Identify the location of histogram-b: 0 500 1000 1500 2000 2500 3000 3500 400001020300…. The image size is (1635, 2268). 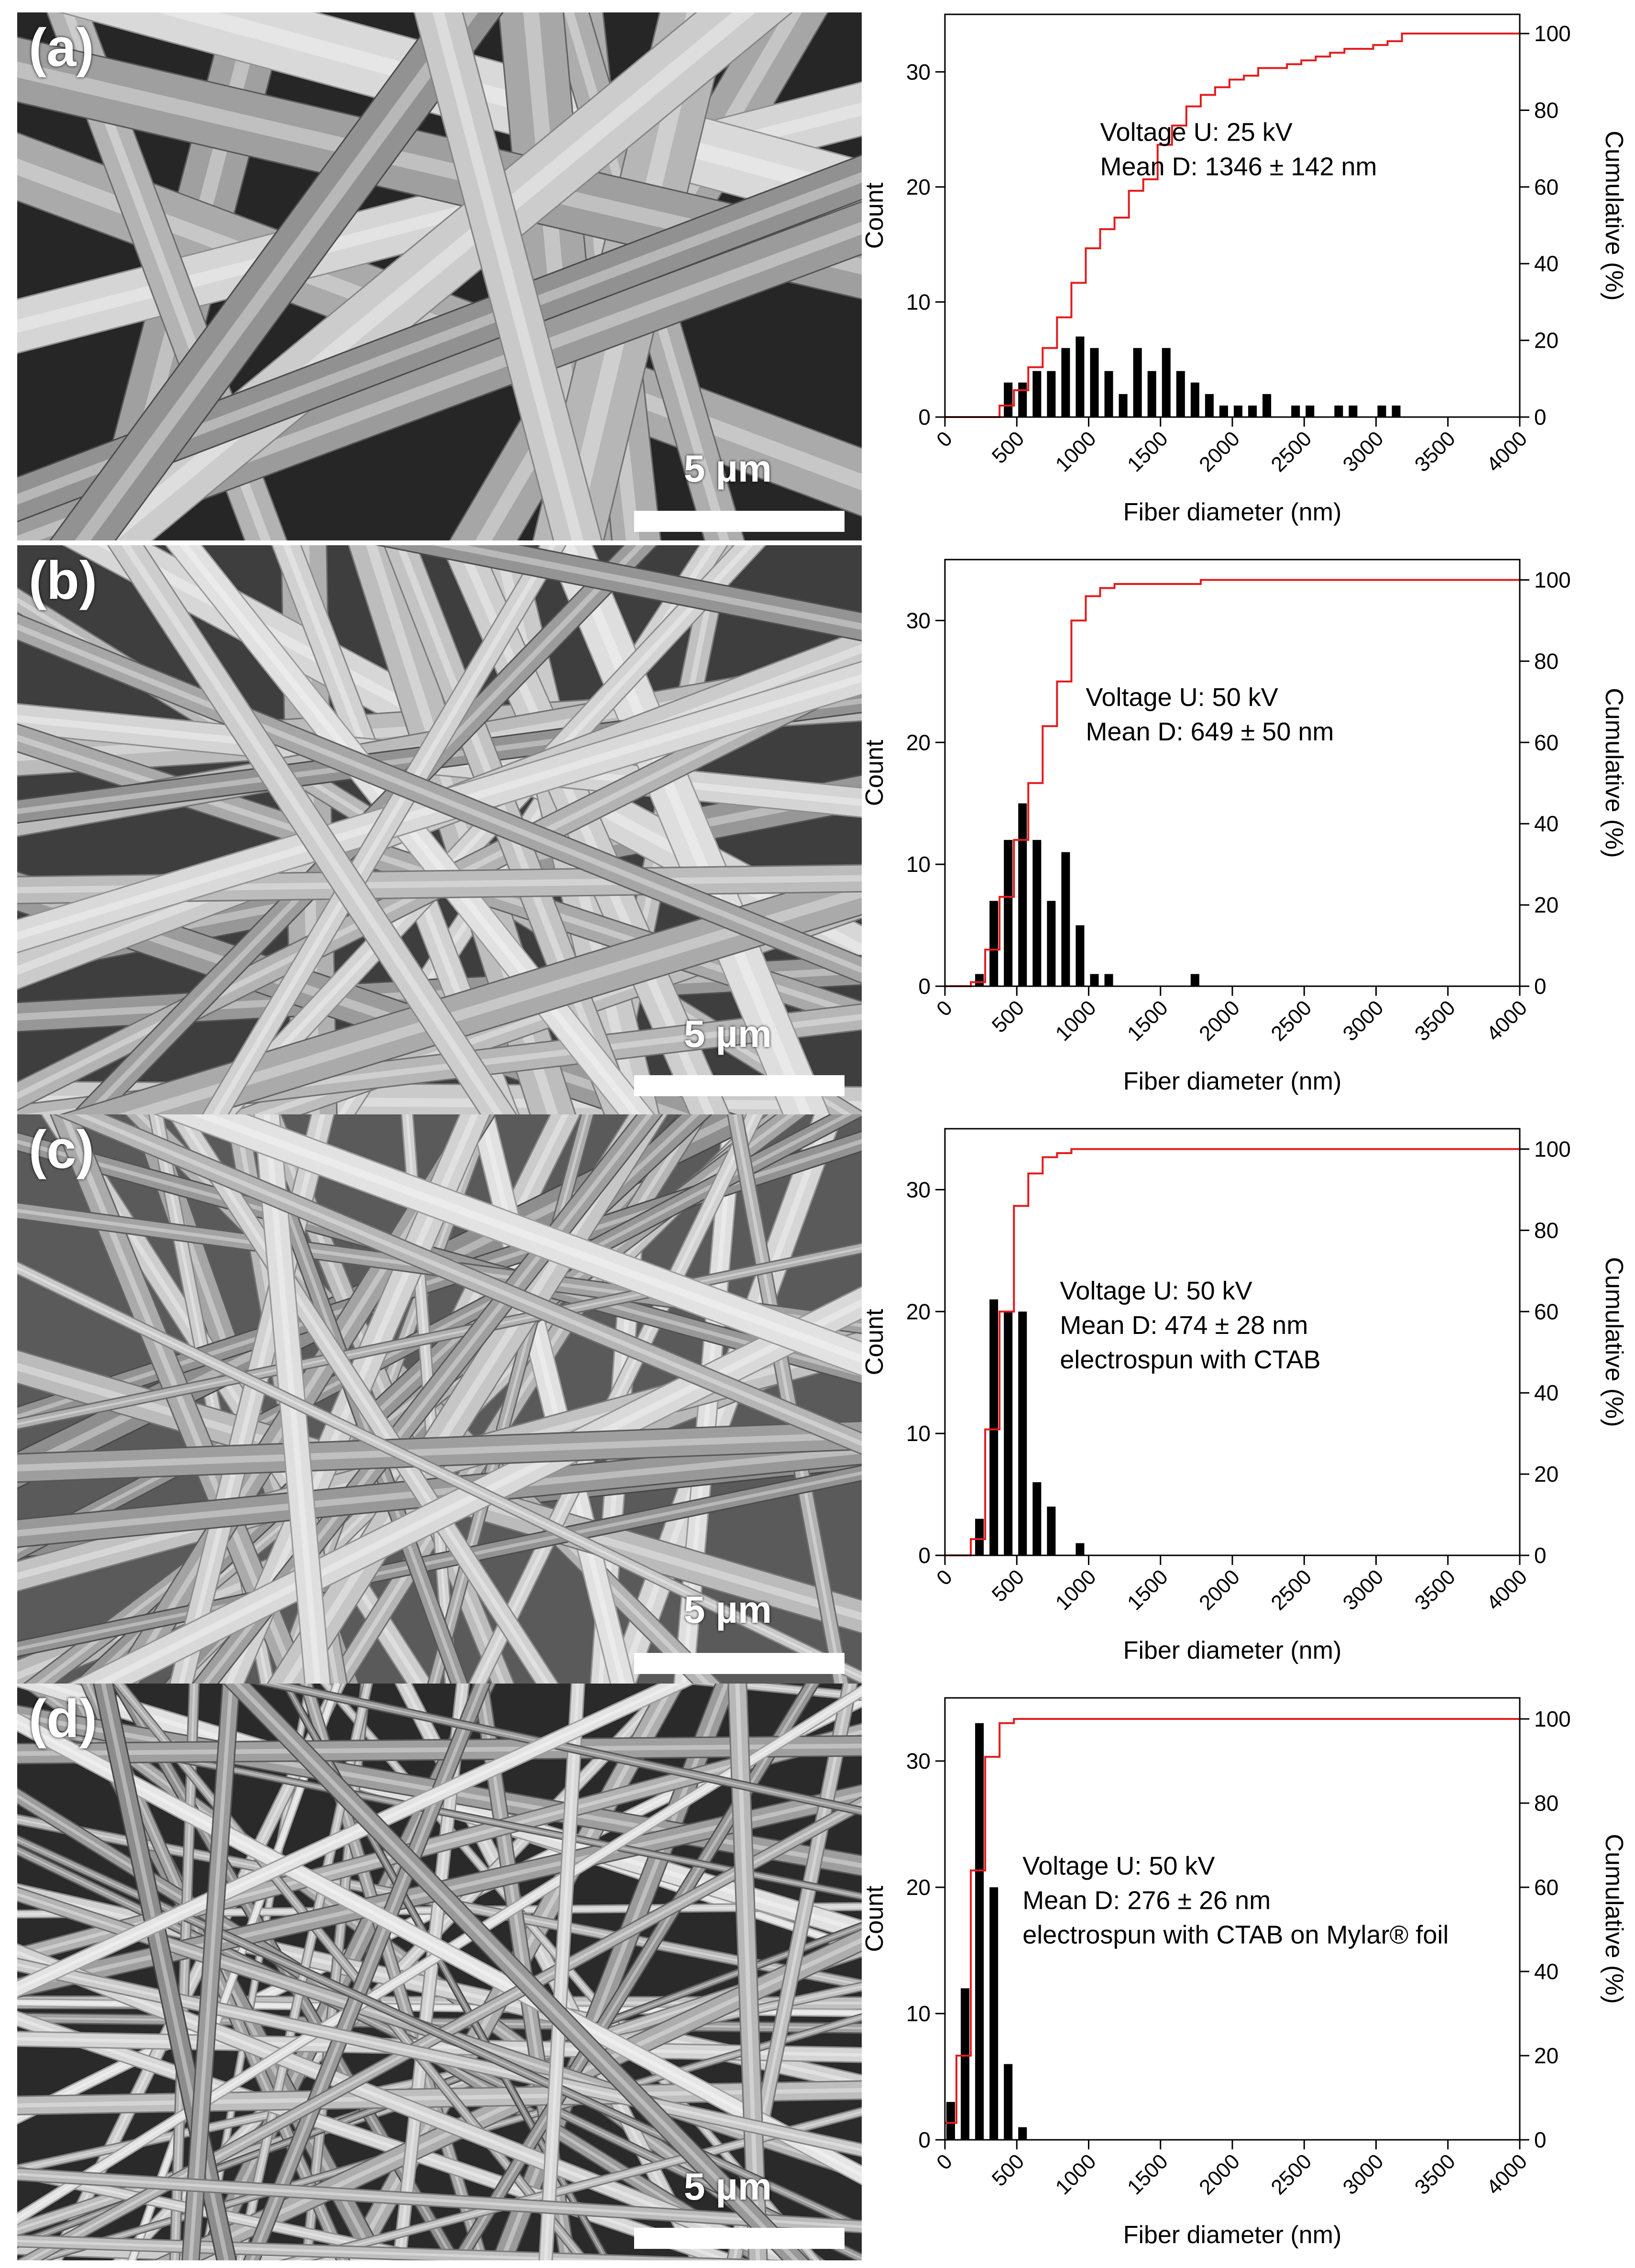
(1244, 827).